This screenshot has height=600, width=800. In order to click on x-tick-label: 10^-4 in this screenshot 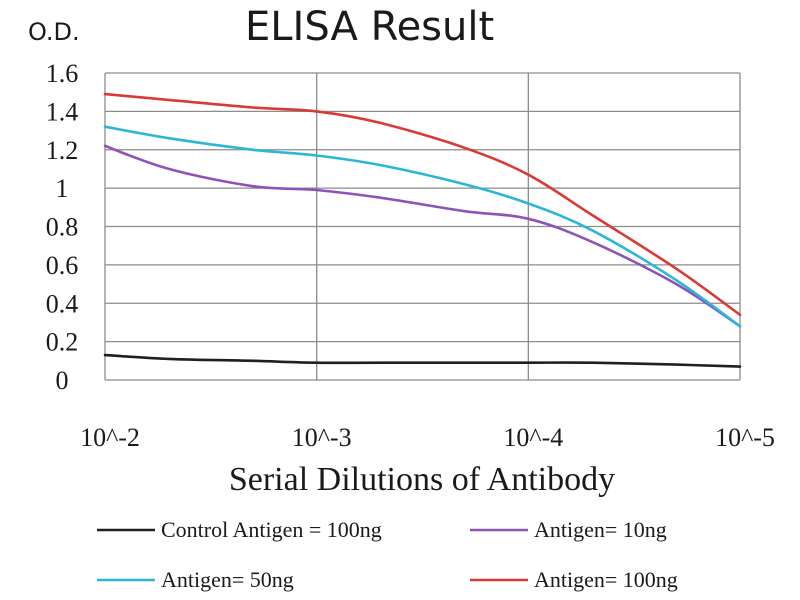, I will do `click(533, 437)`.